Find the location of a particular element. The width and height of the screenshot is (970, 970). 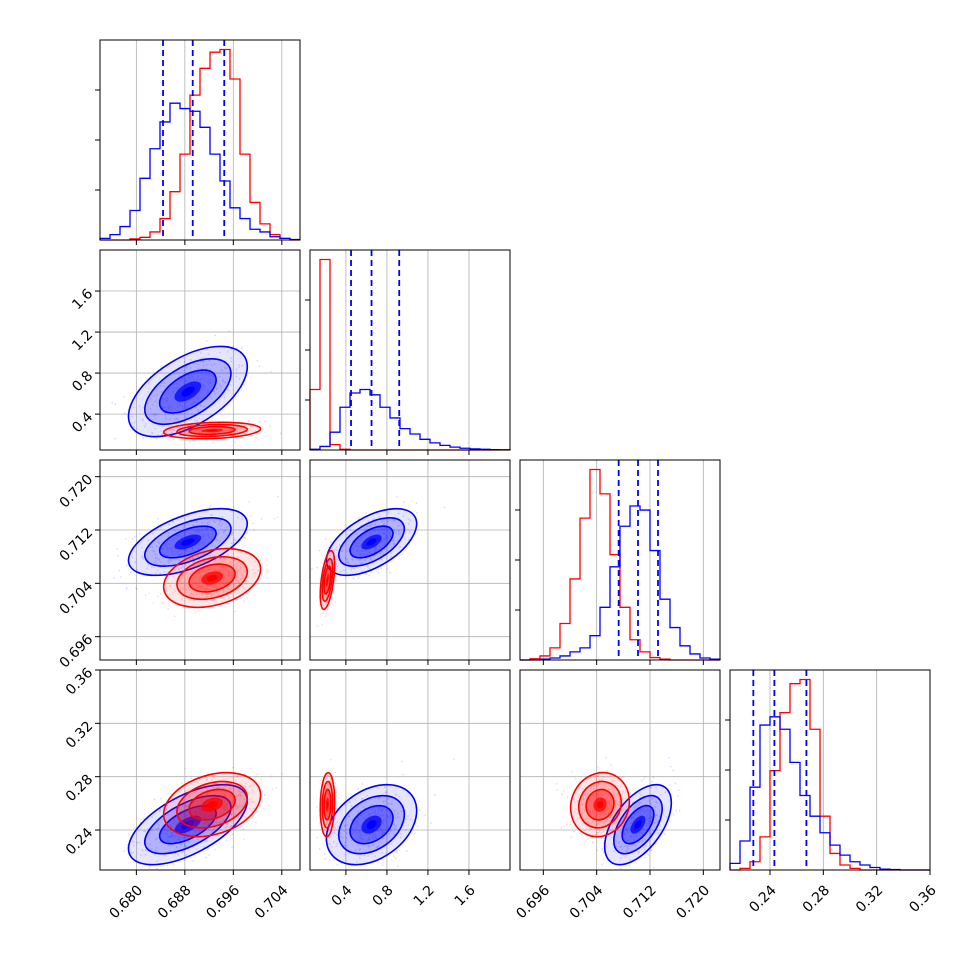

x-tick-label: 0.680 is located at coordinates (126, 902).